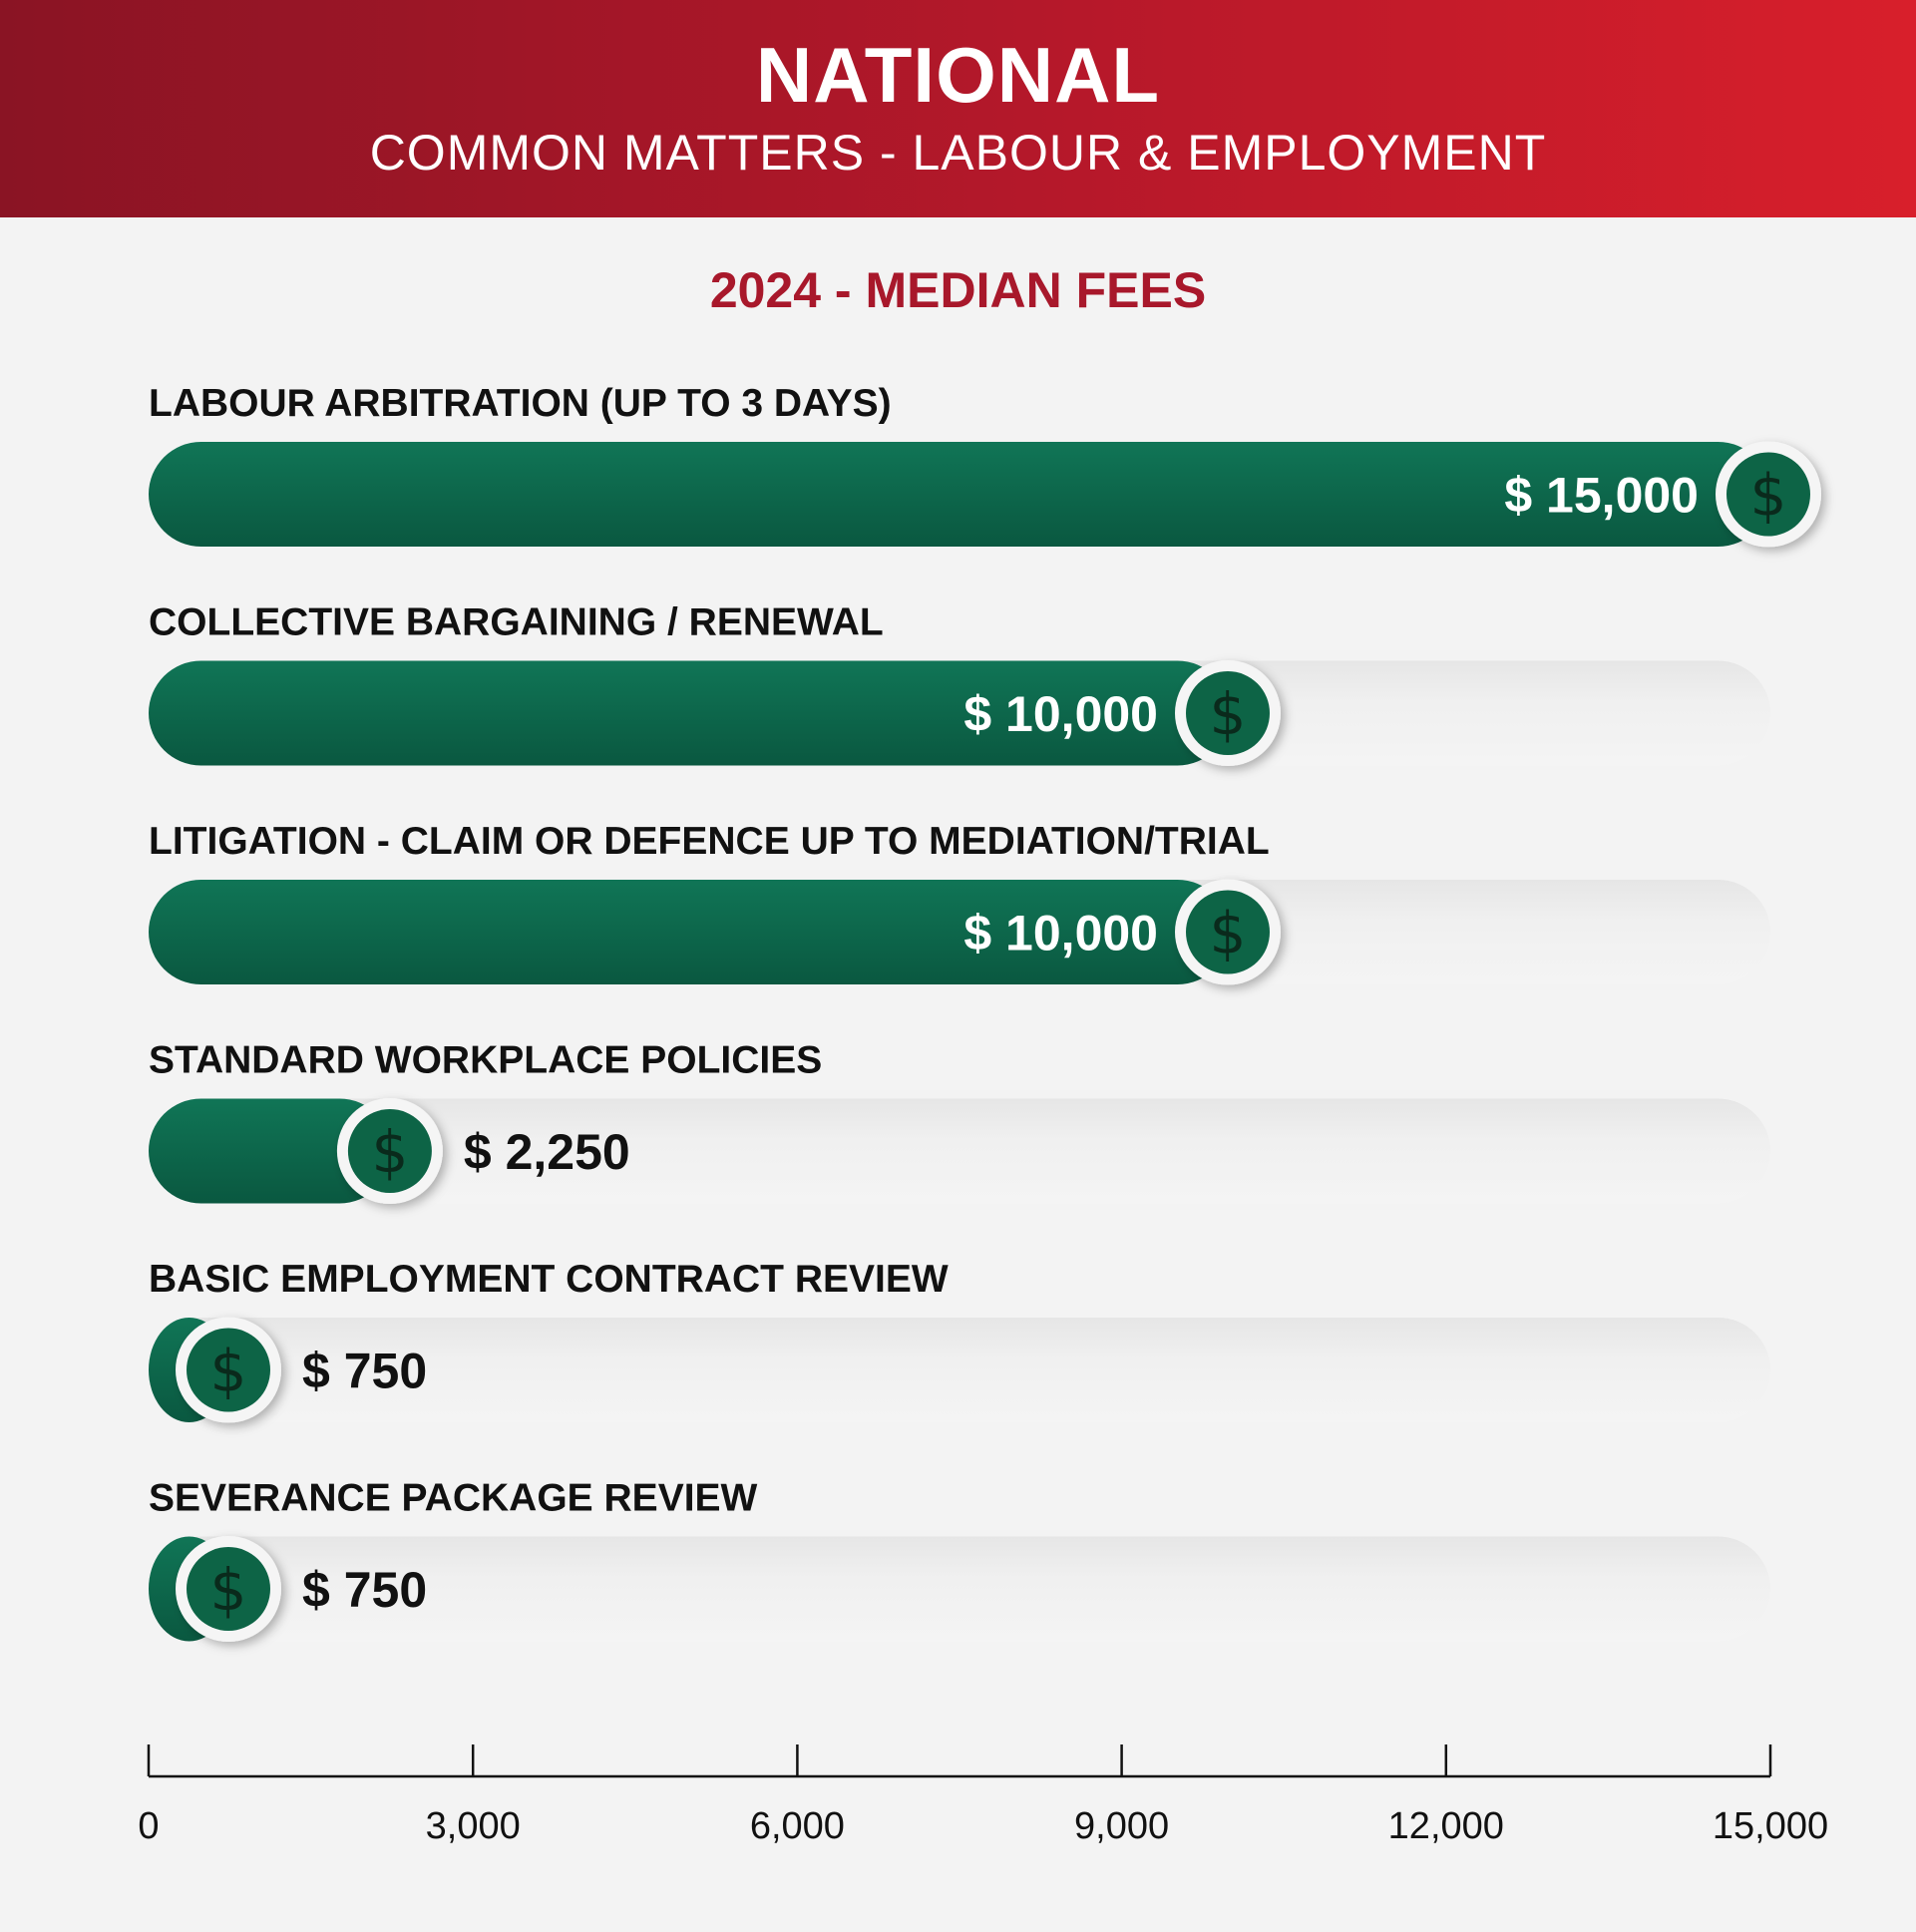  What do you see at coordinates (958, 75) in the screenshot?
I see `page-title: NATIONAL` at bounding box center [958, 75].